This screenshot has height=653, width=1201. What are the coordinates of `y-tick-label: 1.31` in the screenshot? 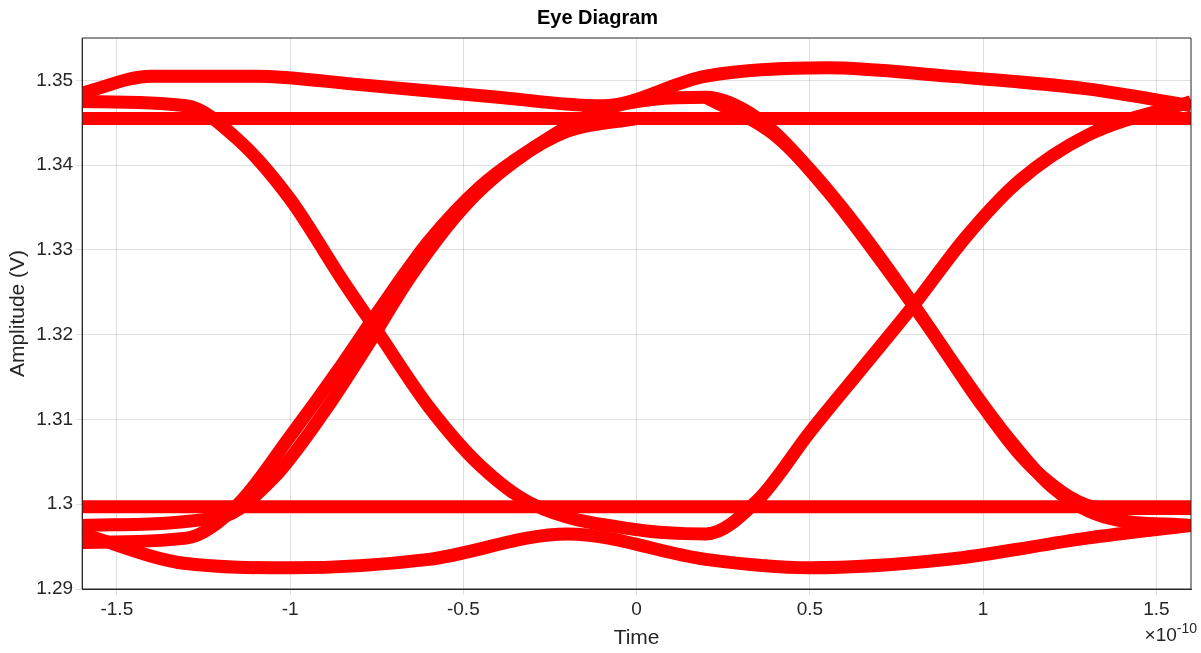 It's located at (55, 418).